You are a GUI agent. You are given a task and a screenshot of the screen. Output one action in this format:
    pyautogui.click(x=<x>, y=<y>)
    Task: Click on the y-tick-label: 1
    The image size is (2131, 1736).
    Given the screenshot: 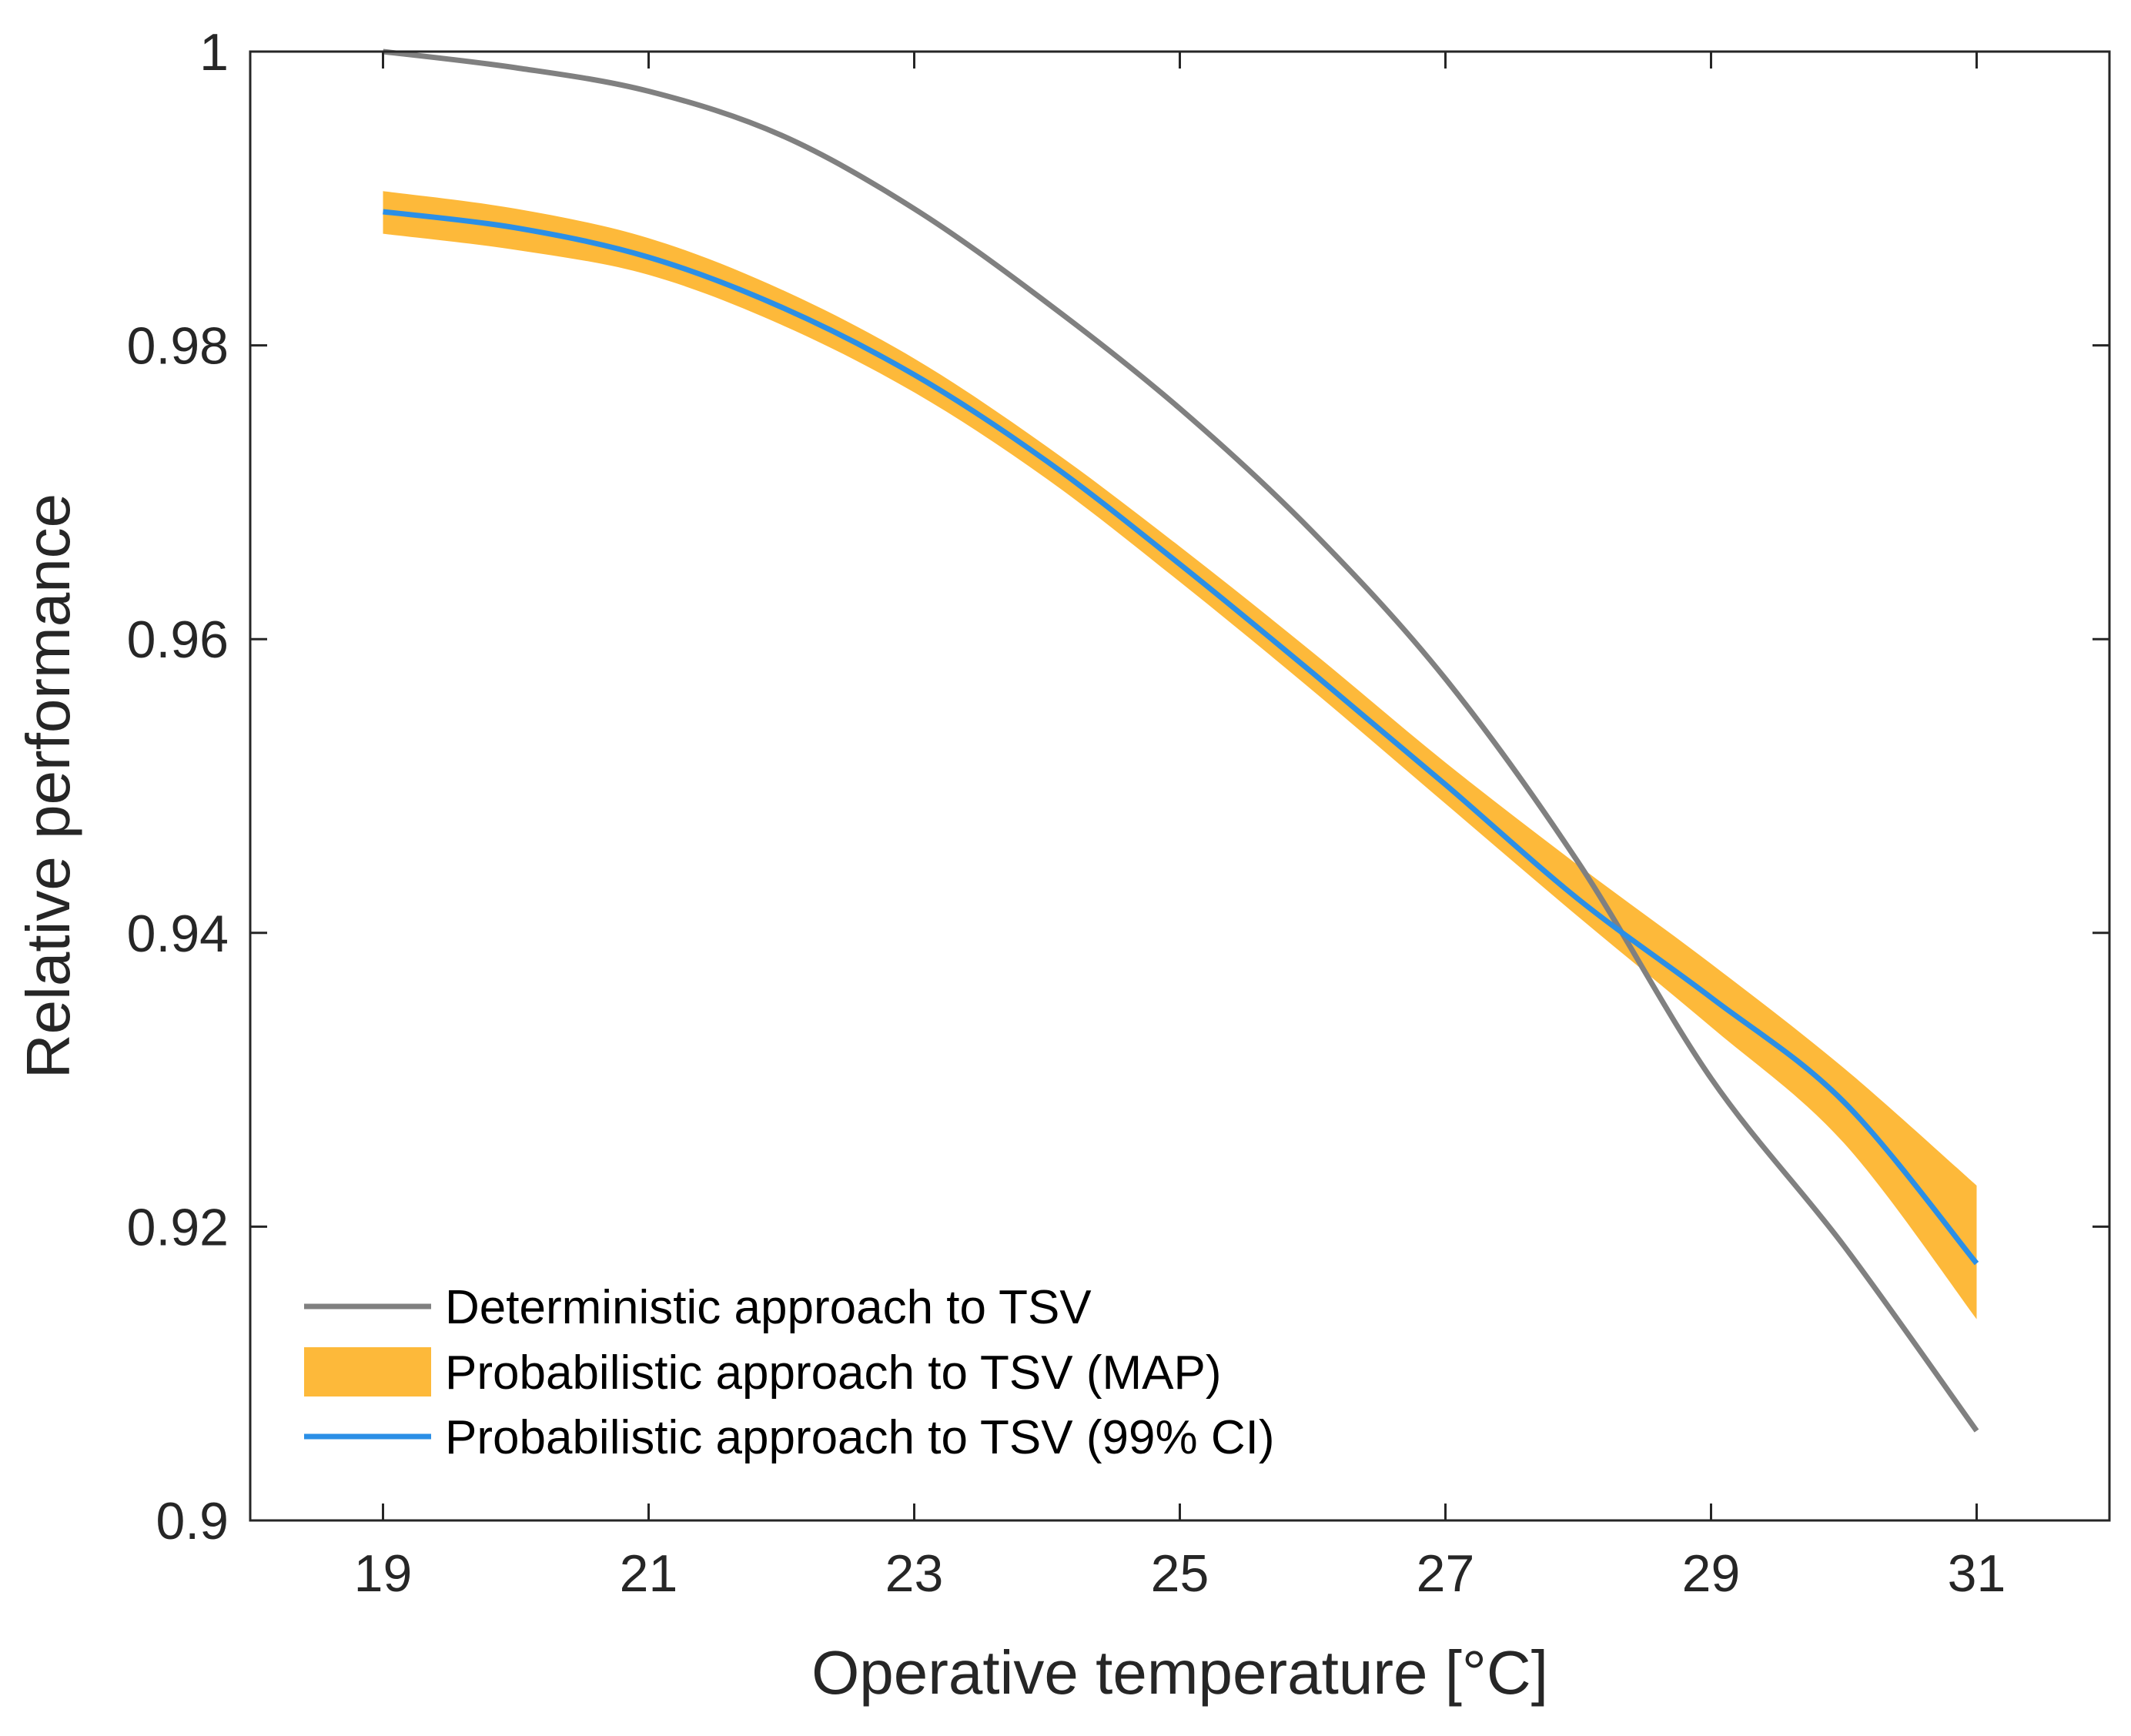 What is the action you would take?
    pyautogui.click(x=214, y=52)
    